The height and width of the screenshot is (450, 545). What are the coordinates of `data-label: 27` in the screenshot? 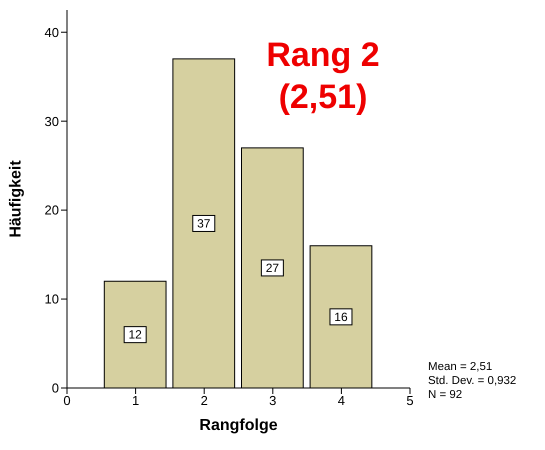 It's located at (273, 267).